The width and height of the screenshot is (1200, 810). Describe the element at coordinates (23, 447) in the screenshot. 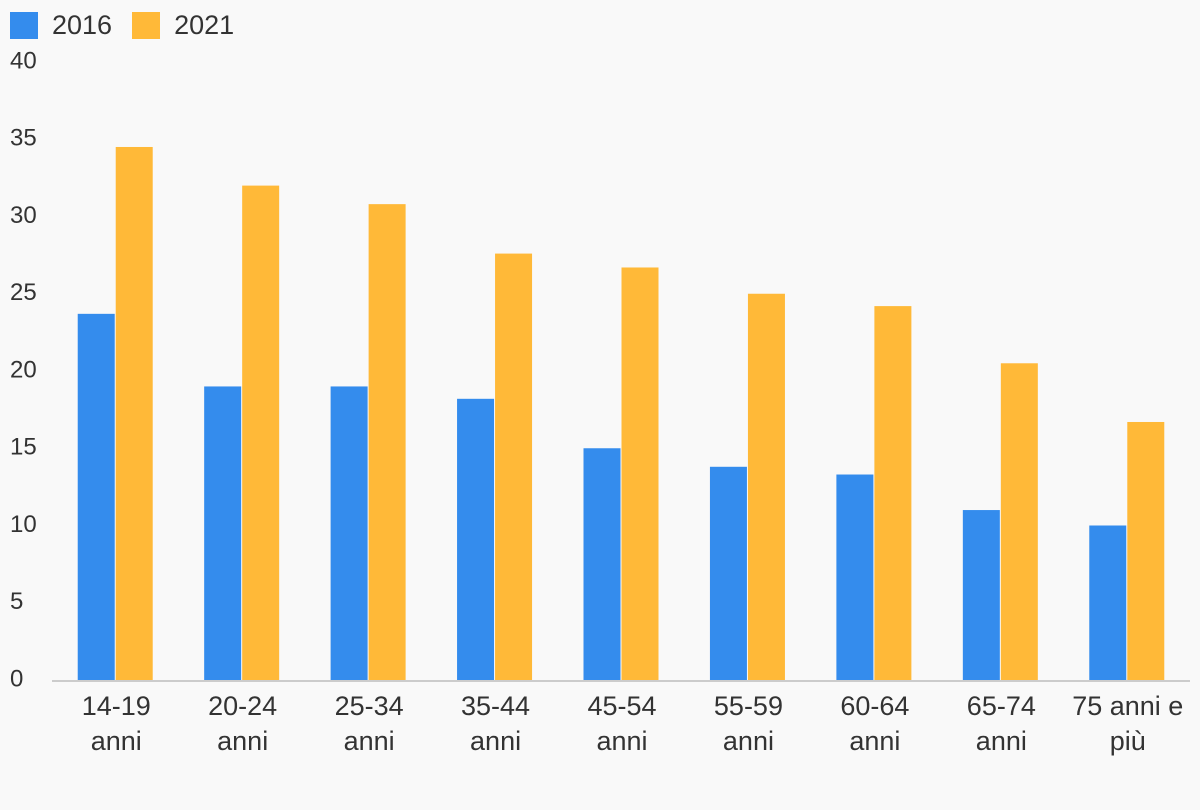

I see `y-tick-label: 15` at that location.